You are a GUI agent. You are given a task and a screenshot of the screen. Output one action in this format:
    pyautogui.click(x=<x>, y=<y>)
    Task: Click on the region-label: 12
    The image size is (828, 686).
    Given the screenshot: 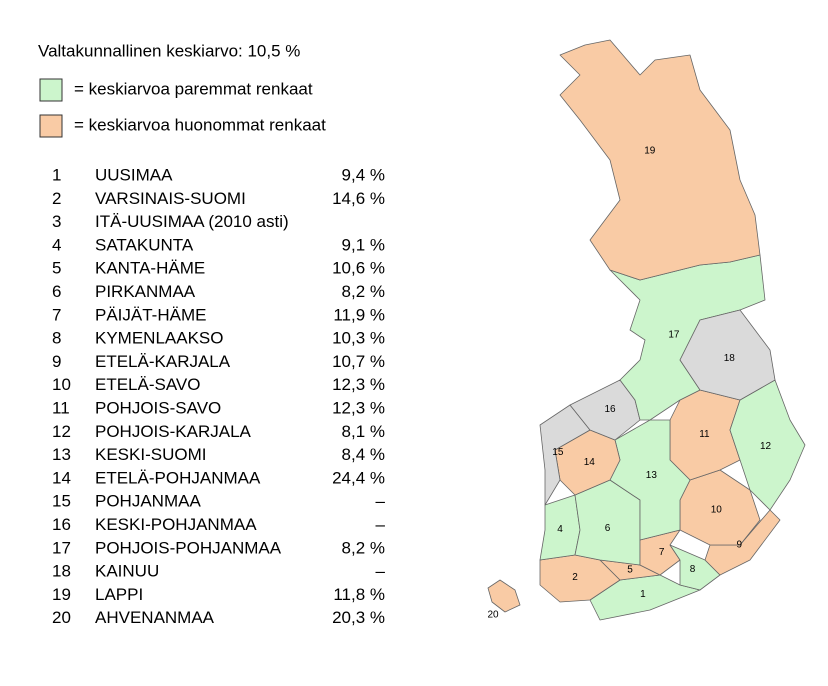 What is the action you would take?
    pyautogui.click(x=766, y=446)
    